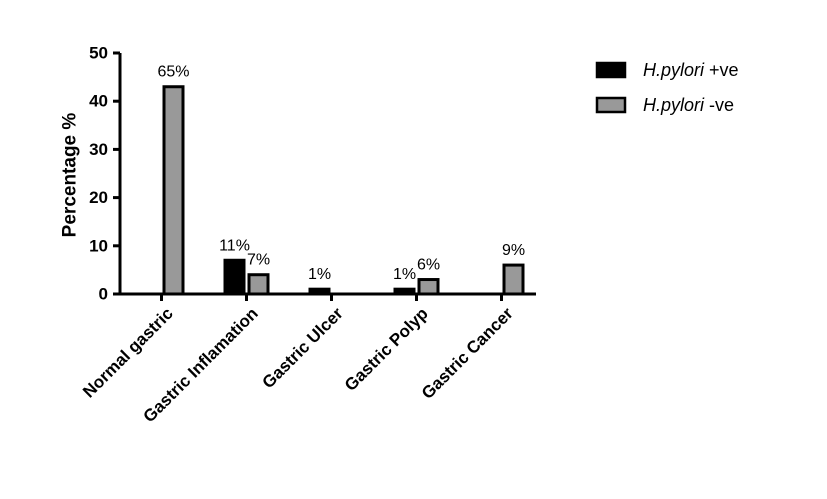 The height and width of the screenshot is (499, 827). What do you see at coordinates (128, 353) in the screenshot?
I see `x-tick-label: Normal gastric` at bounding box center [128, 353].